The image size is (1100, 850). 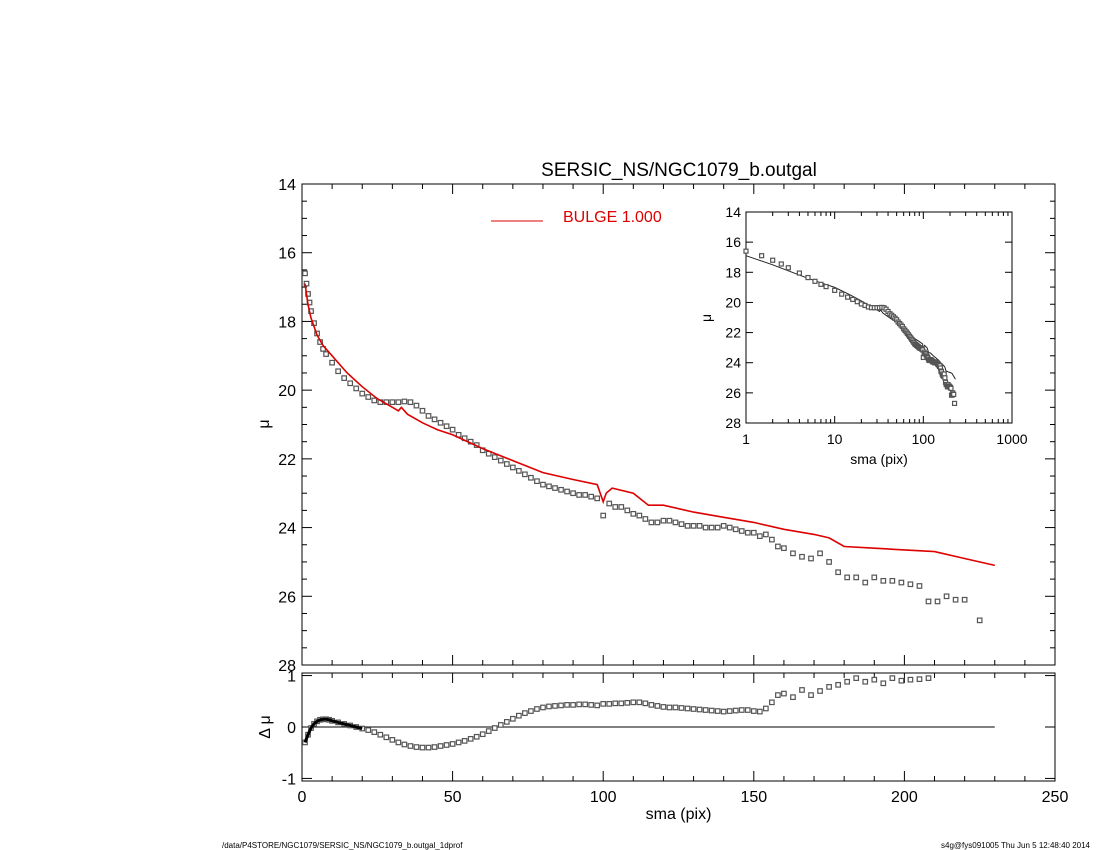 I want to click on main-y-tick-label: 16, so click(x=287, y=254).